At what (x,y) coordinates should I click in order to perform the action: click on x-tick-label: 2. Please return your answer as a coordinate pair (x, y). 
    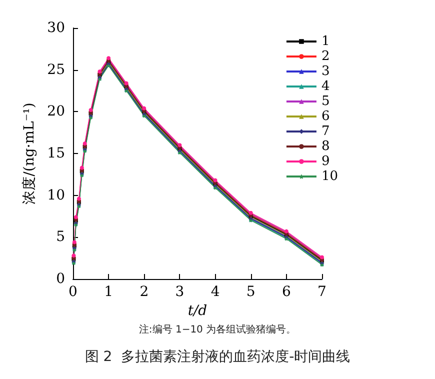
    Looking at the image, I should click on (144, 292).